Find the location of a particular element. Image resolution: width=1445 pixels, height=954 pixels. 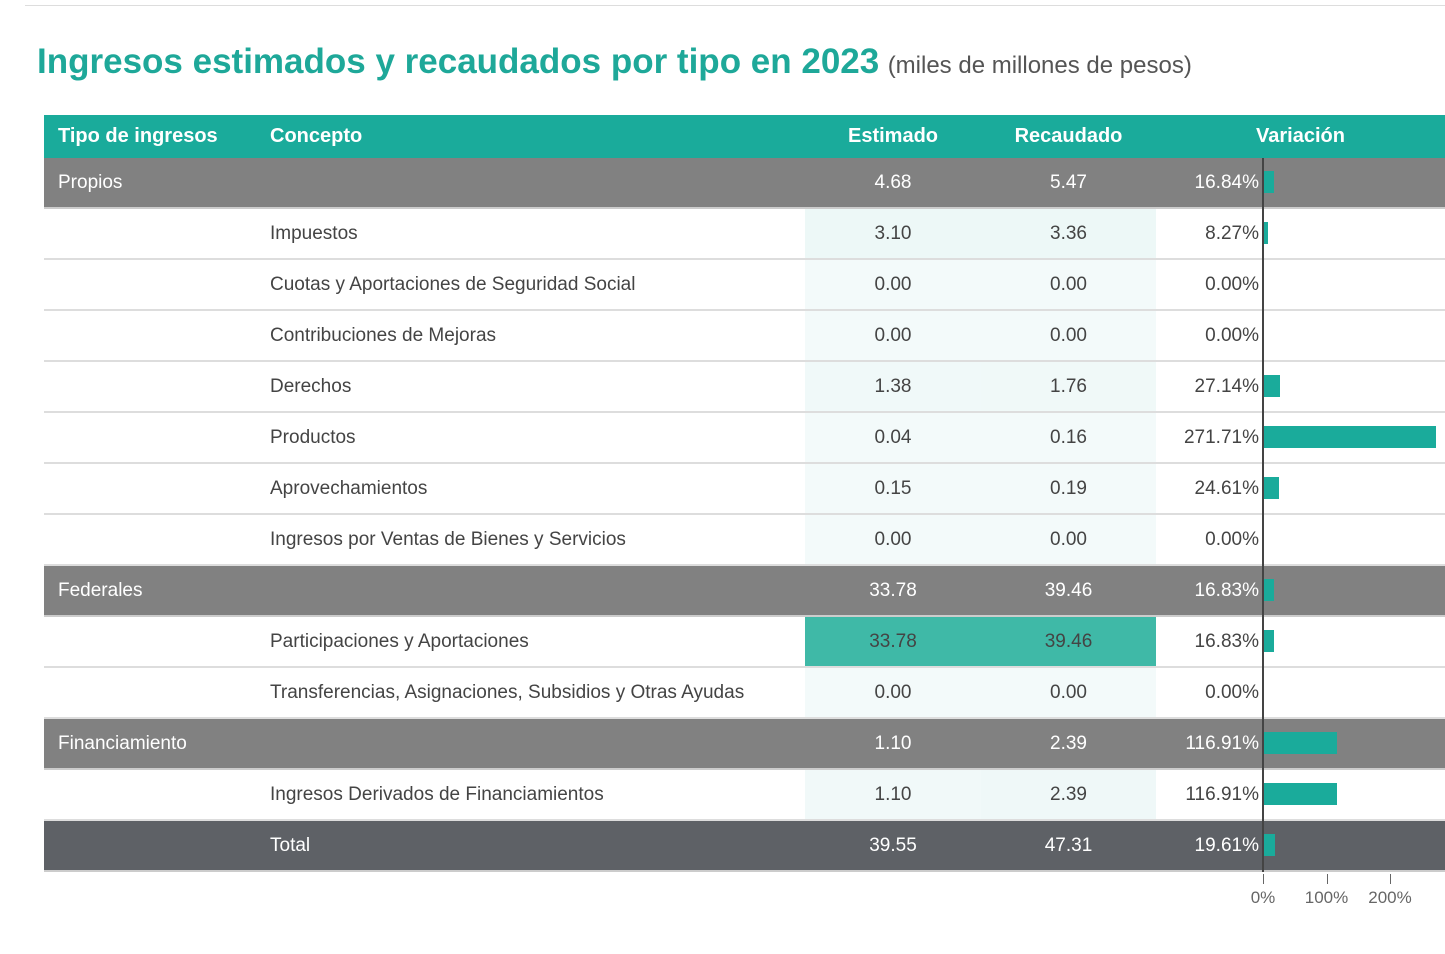

header-concepto: Concepto is located at coordinates (316, 136).